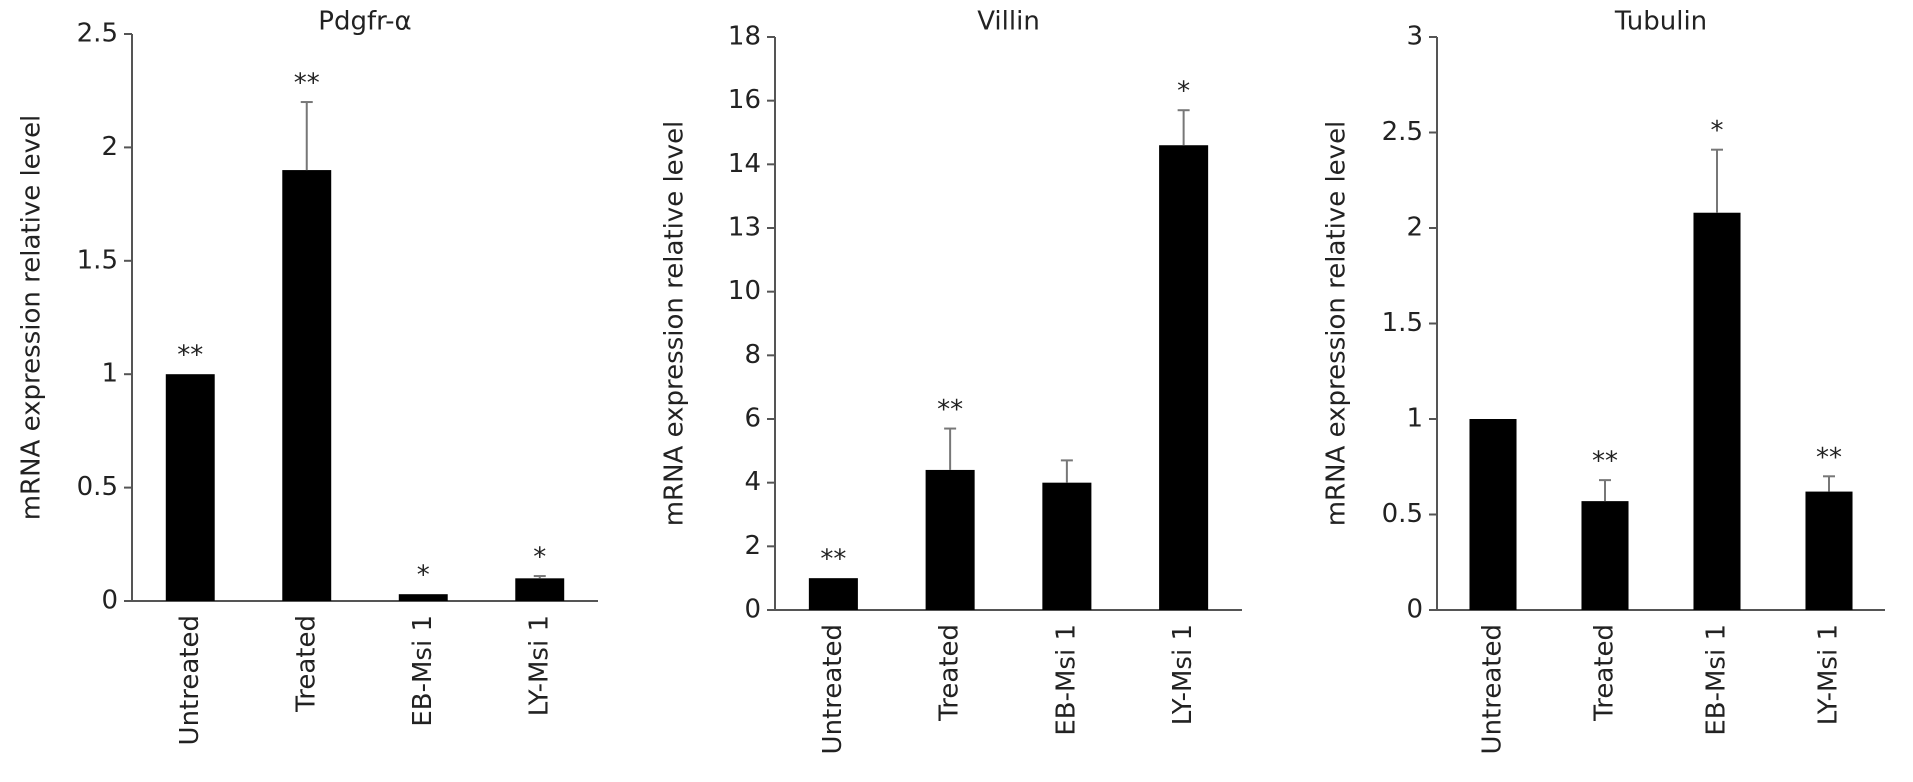 The width and height of the screenshot is (1913, 782). What do you see at coordinates (1008, 22) in the screenshot?
I see `chart-title: Villin` at bounding box center [1008, 22].